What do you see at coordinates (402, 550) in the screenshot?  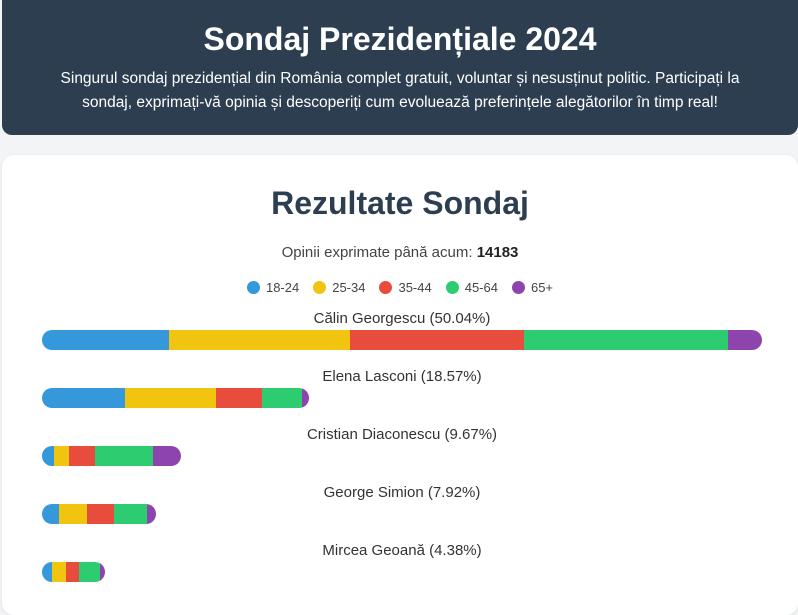 I see `candidate-label: Mircea Geoană (4.38%)` at bounding box center [402, 550].